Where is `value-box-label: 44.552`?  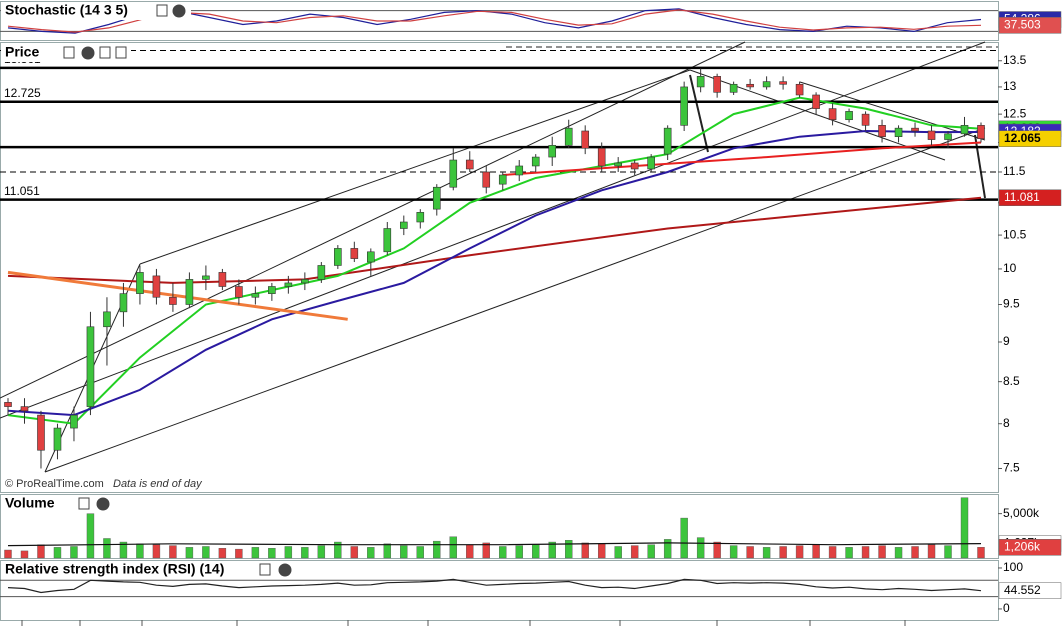 value-box-label: 44.552 is located at coordinates (1022, 590).